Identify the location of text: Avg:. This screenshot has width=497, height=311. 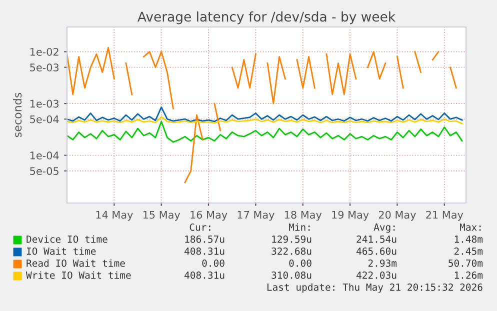
(384, 228).